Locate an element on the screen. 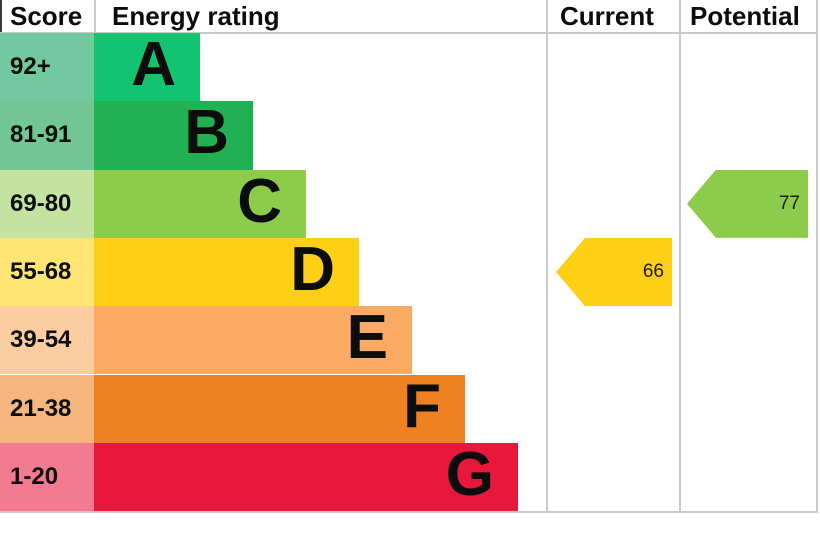 The width and height of the screenshot is (820, 547). score-range-d: 55-68 is located at coordinates (47, 272).